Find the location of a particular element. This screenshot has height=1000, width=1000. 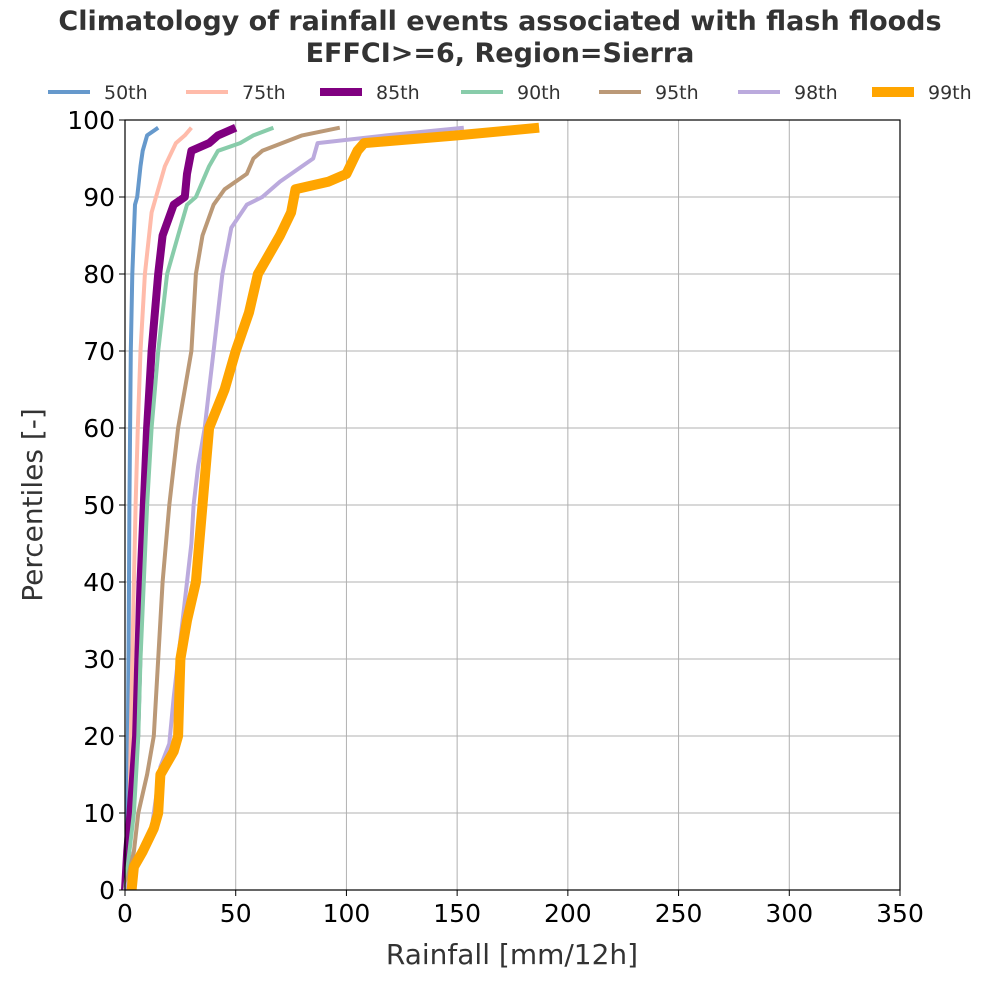

y-tick-label: 20 is located at coordinates (99, 736).